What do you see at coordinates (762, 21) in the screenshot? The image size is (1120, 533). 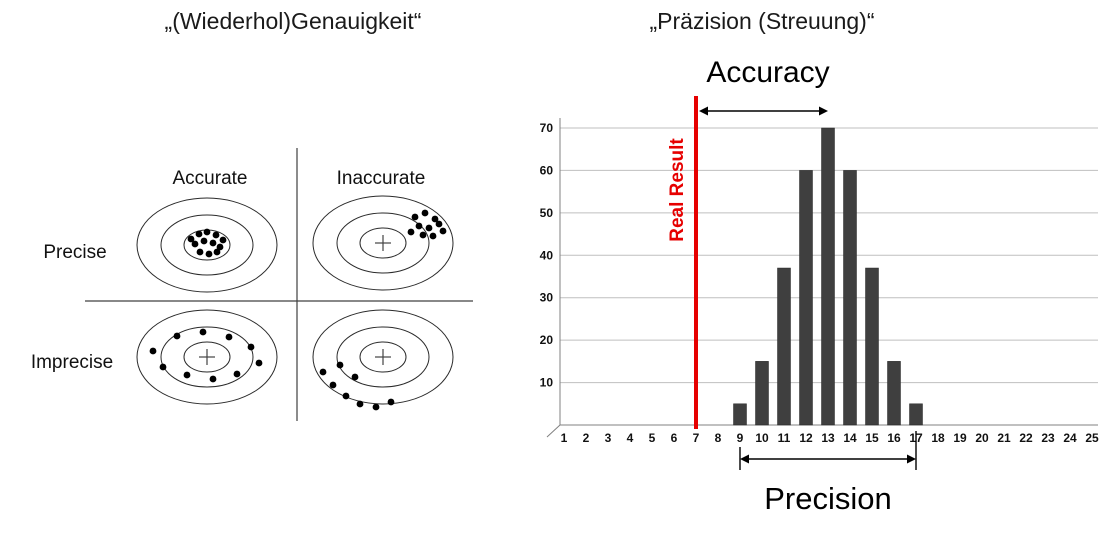 I see `right-panel-title: „Präzision (Streuung)“` at bounding box center [762, 21].